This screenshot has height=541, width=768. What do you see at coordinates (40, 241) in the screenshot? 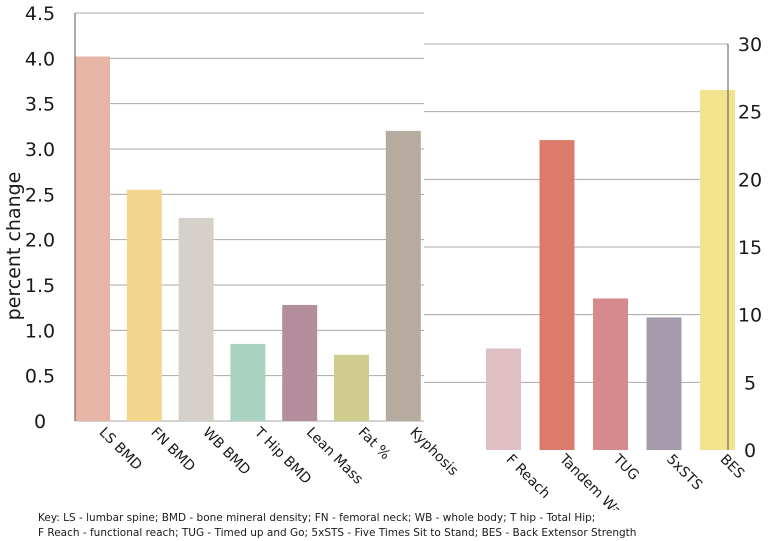
I see `left-y-tick-label: 2.0` at bounding box center [40, 241].